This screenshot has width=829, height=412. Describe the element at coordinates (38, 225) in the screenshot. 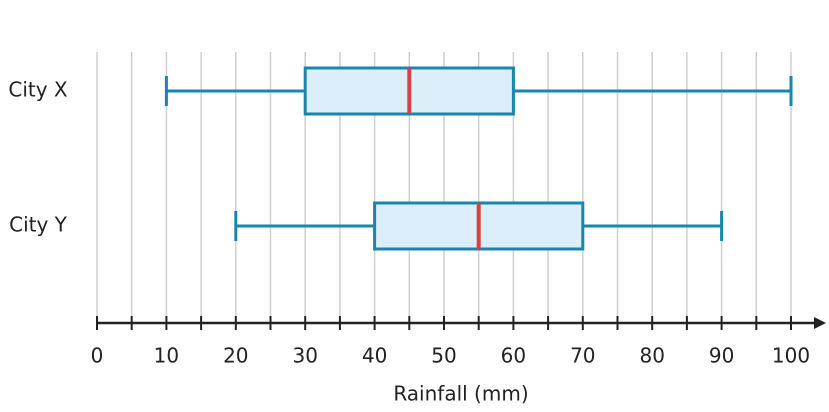

I see `y-tick-label: City Y` at that location.